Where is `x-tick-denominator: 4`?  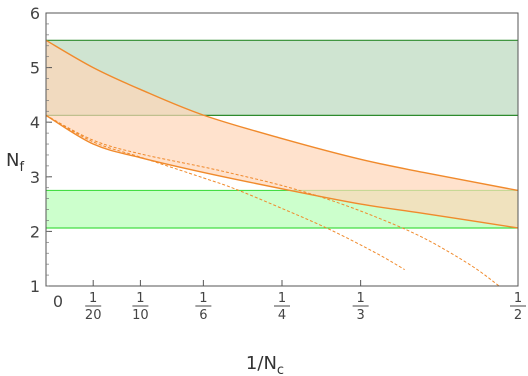 x-tick-denominator: 4 is located at coordinates (282, 315).